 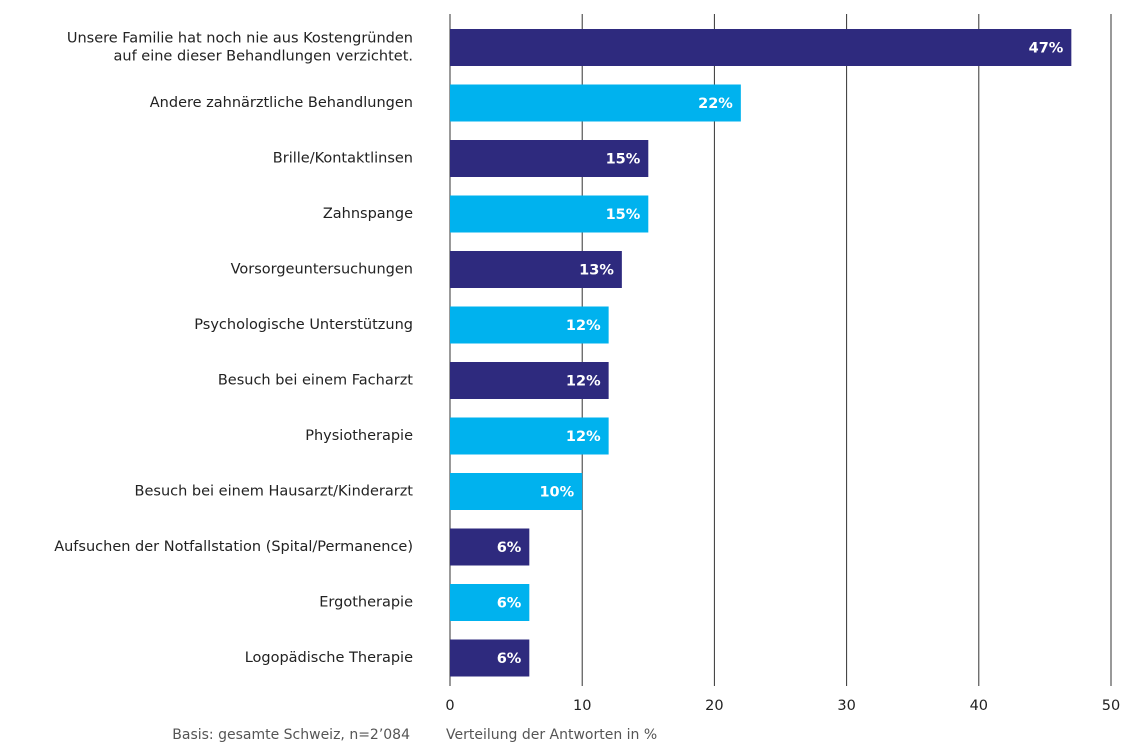 I want to click on y-tick-label: Brille/Kontaktlinsen, so click(x=343, y=159).